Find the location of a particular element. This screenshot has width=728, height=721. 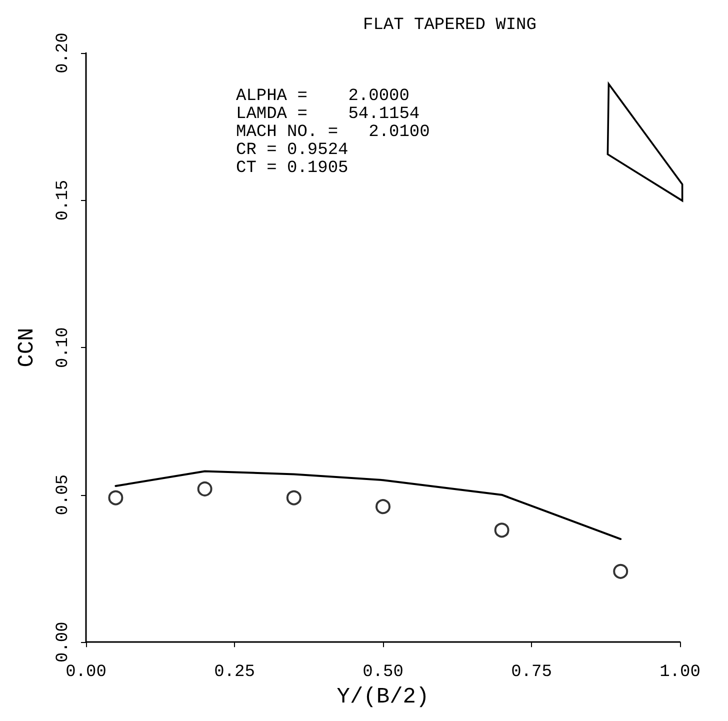

annotation: CR = 0.9524 is located at coordinates (292, 150).